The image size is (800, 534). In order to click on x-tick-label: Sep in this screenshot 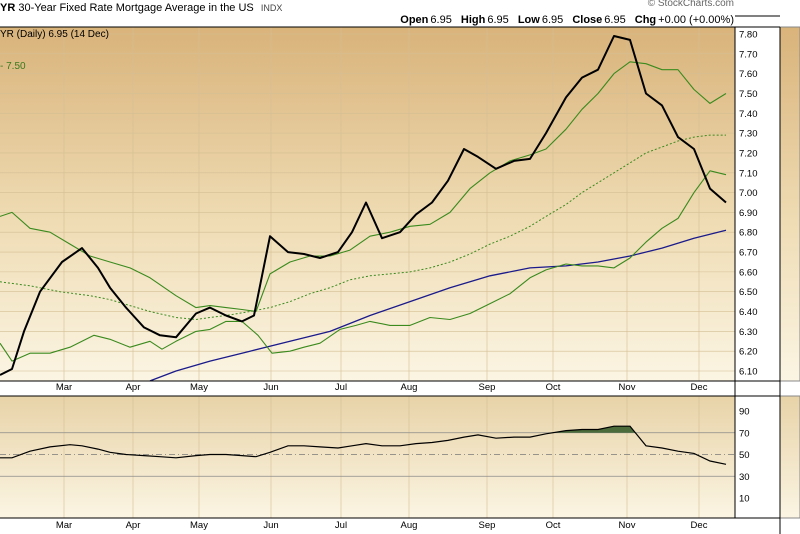, I will do `click(487, 387)`.